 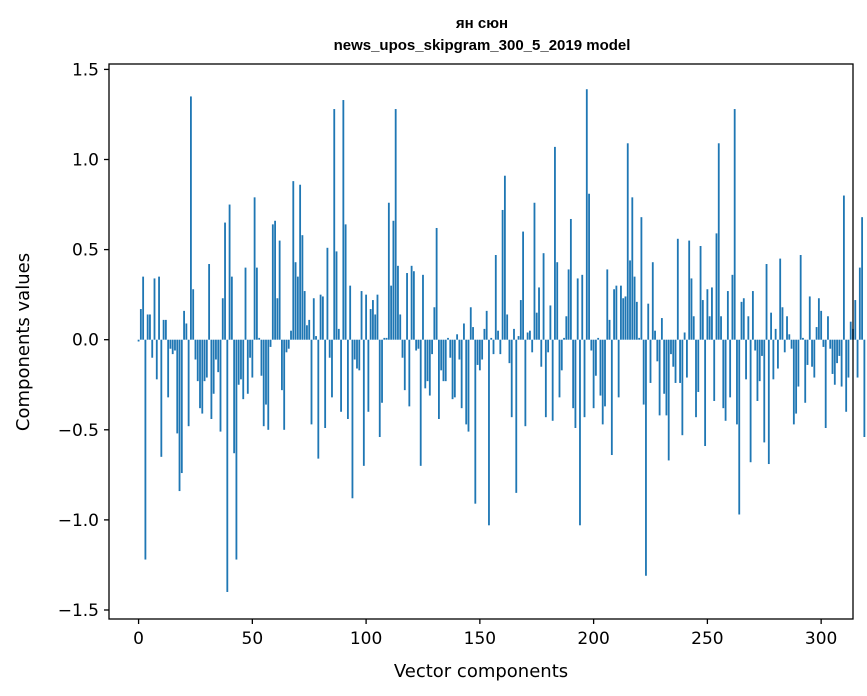 I want to click on chart-title-line-2: news_upos_skipgram_300_5_2019 model, so click(x=482, y=45).